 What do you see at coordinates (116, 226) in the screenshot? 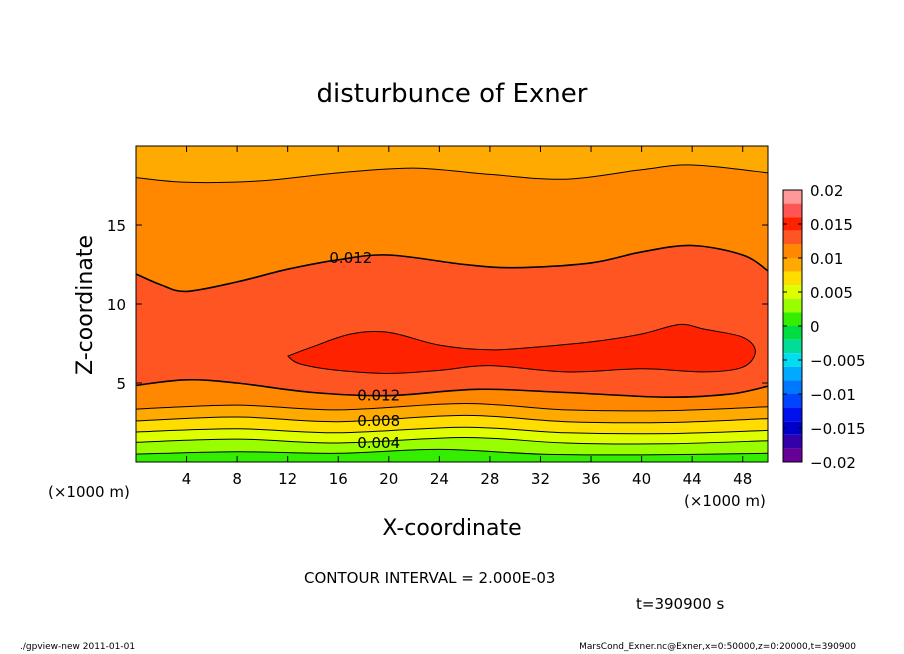
I see `y-tick-label: 15` at bounding box center [116, 226].